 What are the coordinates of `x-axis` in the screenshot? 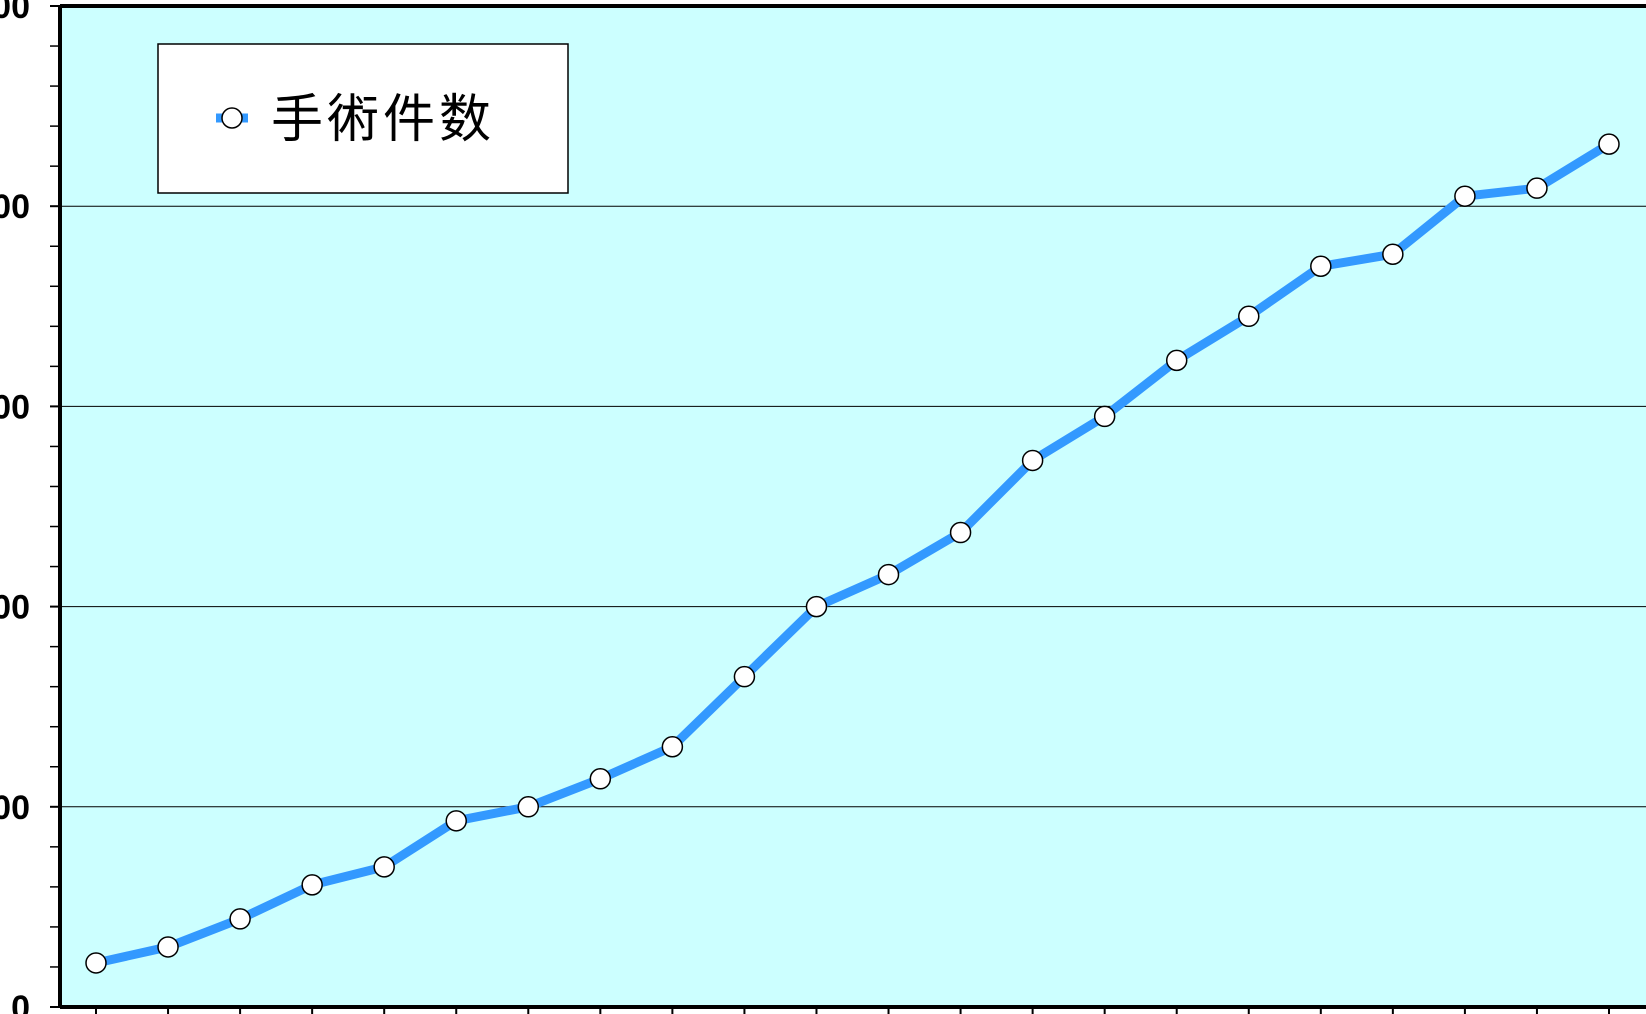 It's located at (853, 1009).